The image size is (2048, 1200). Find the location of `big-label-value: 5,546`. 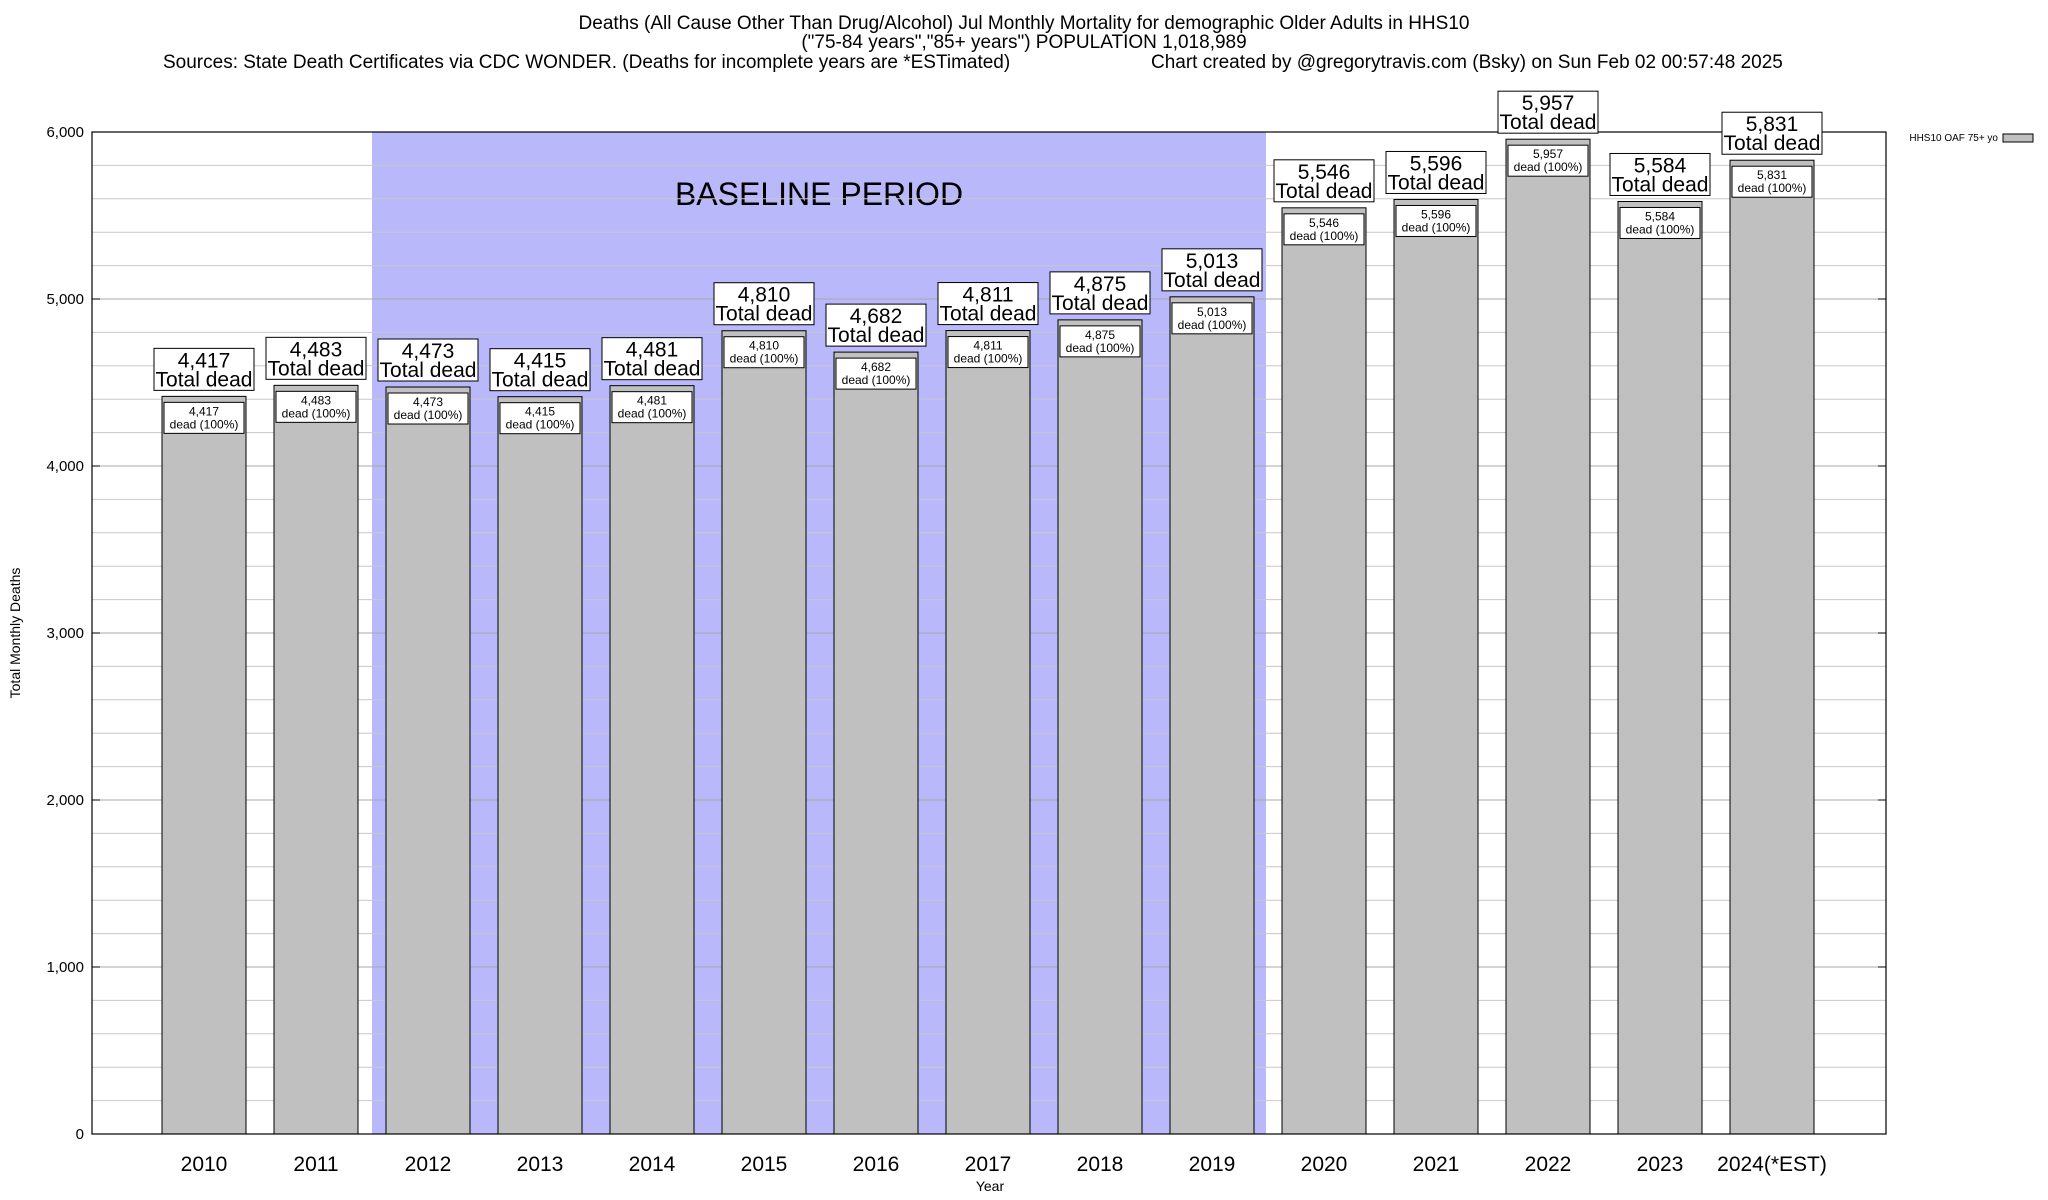

big-label-value: 5,546 is located at coordinates (1324, 172).